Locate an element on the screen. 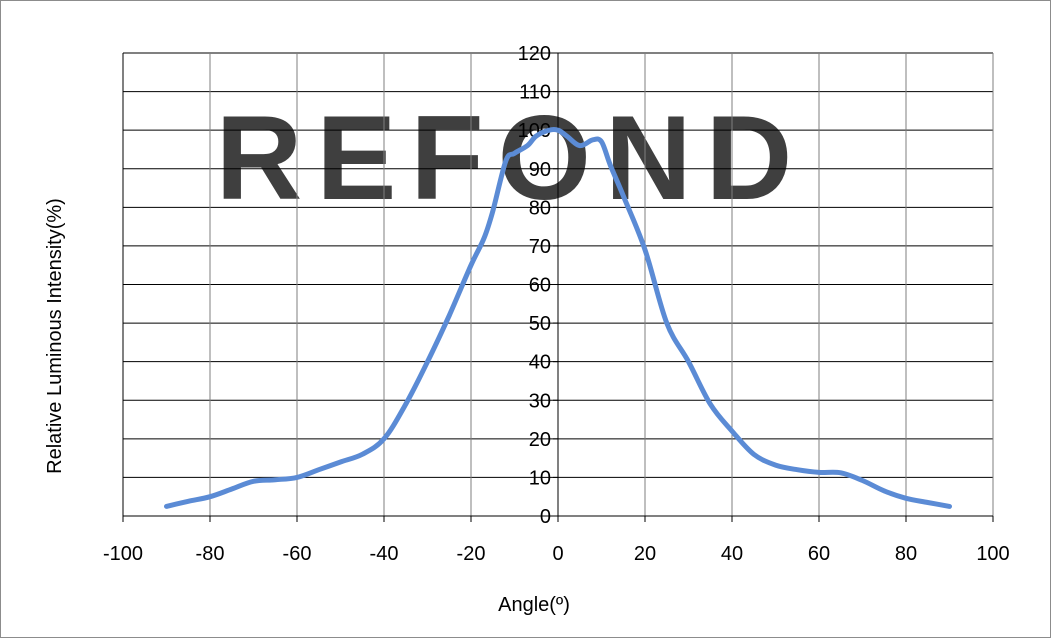  x-tick-label: -60 is located at coordinates (297, 554).